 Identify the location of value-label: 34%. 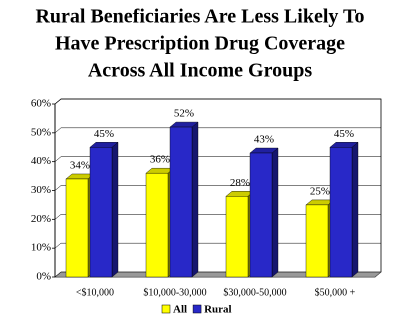
(80, 165).